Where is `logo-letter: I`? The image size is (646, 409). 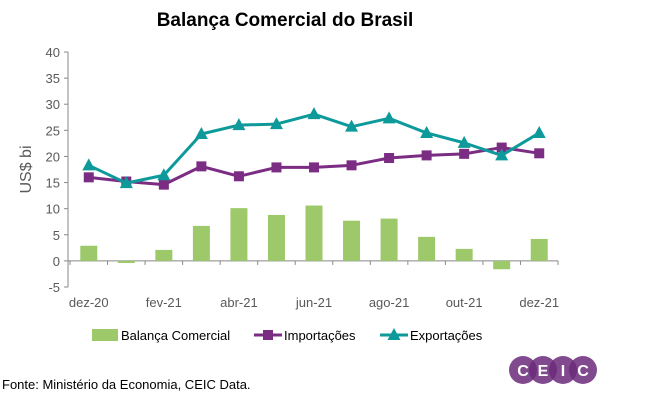
logo-letter: I is located at coordinates (563, 371).